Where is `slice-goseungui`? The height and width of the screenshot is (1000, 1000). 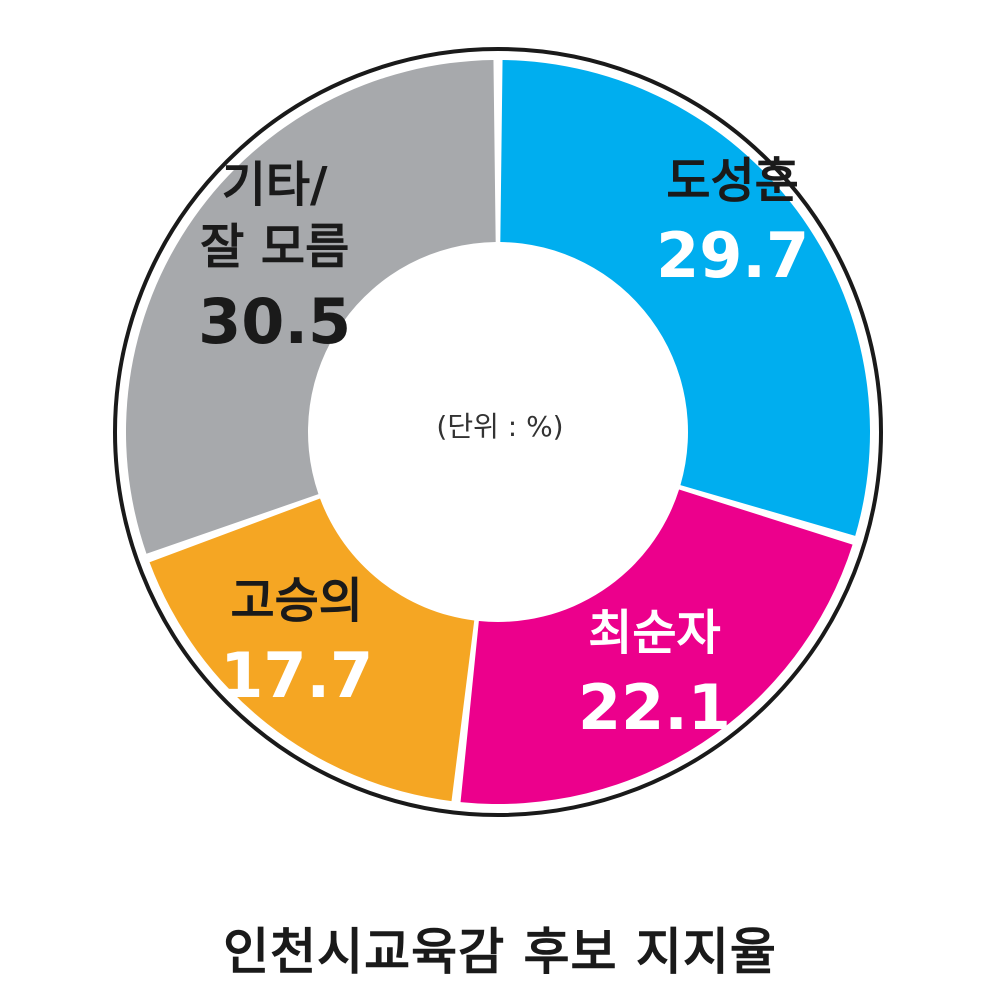
slice-goseungui is located at coordinates (312, 650).